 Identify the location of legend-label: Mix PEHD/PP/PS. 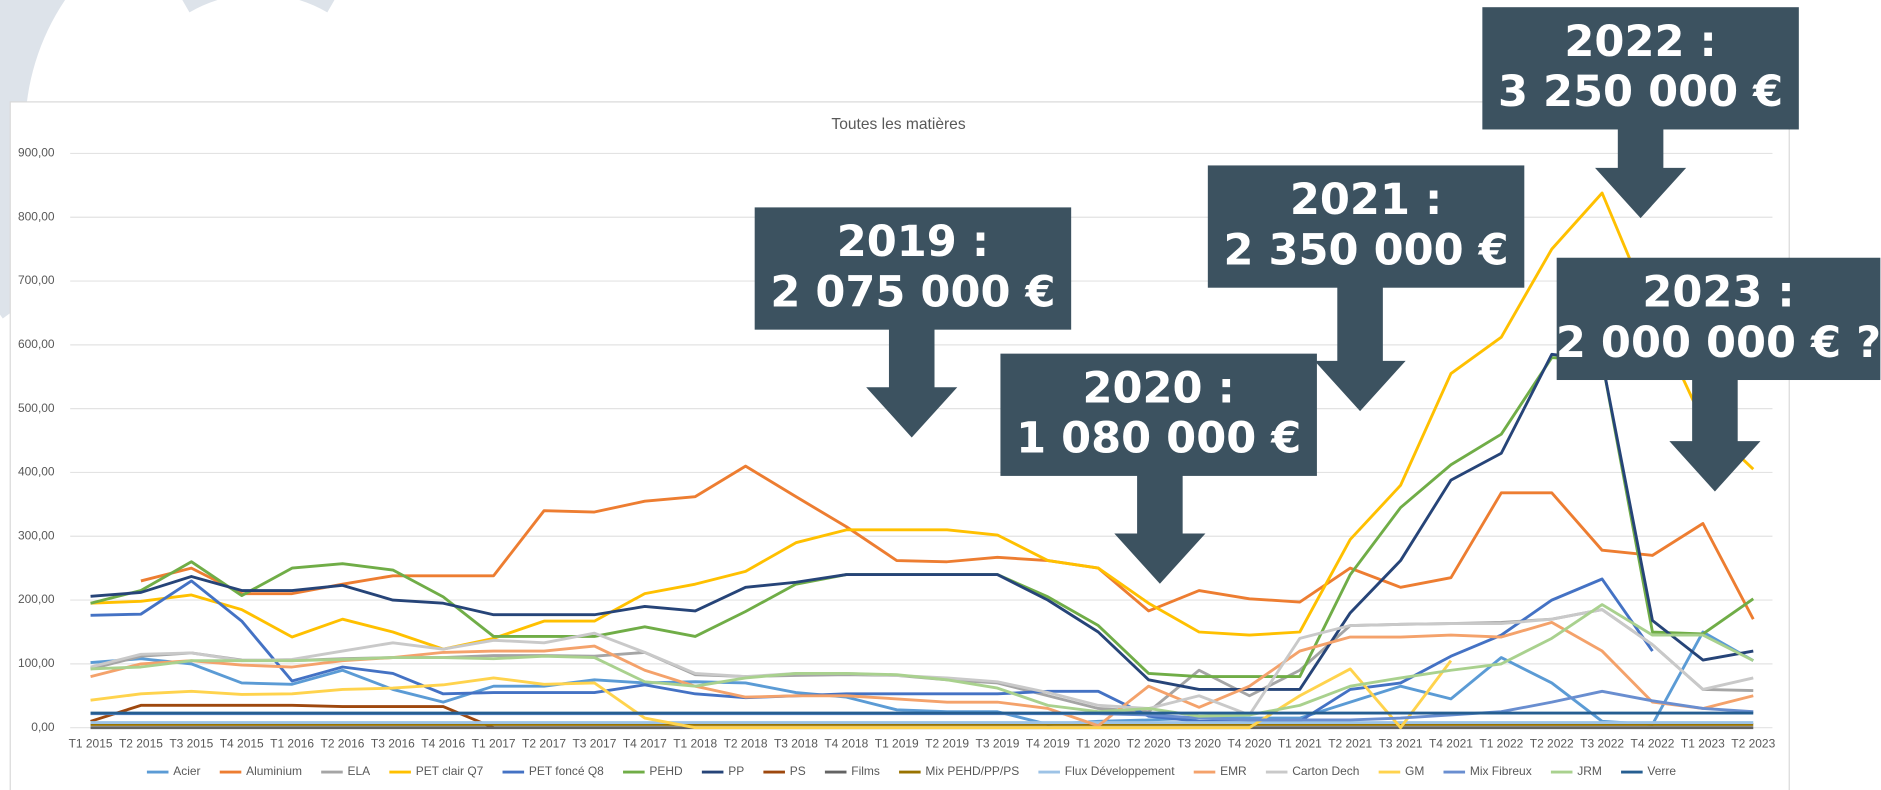
(972, 771).